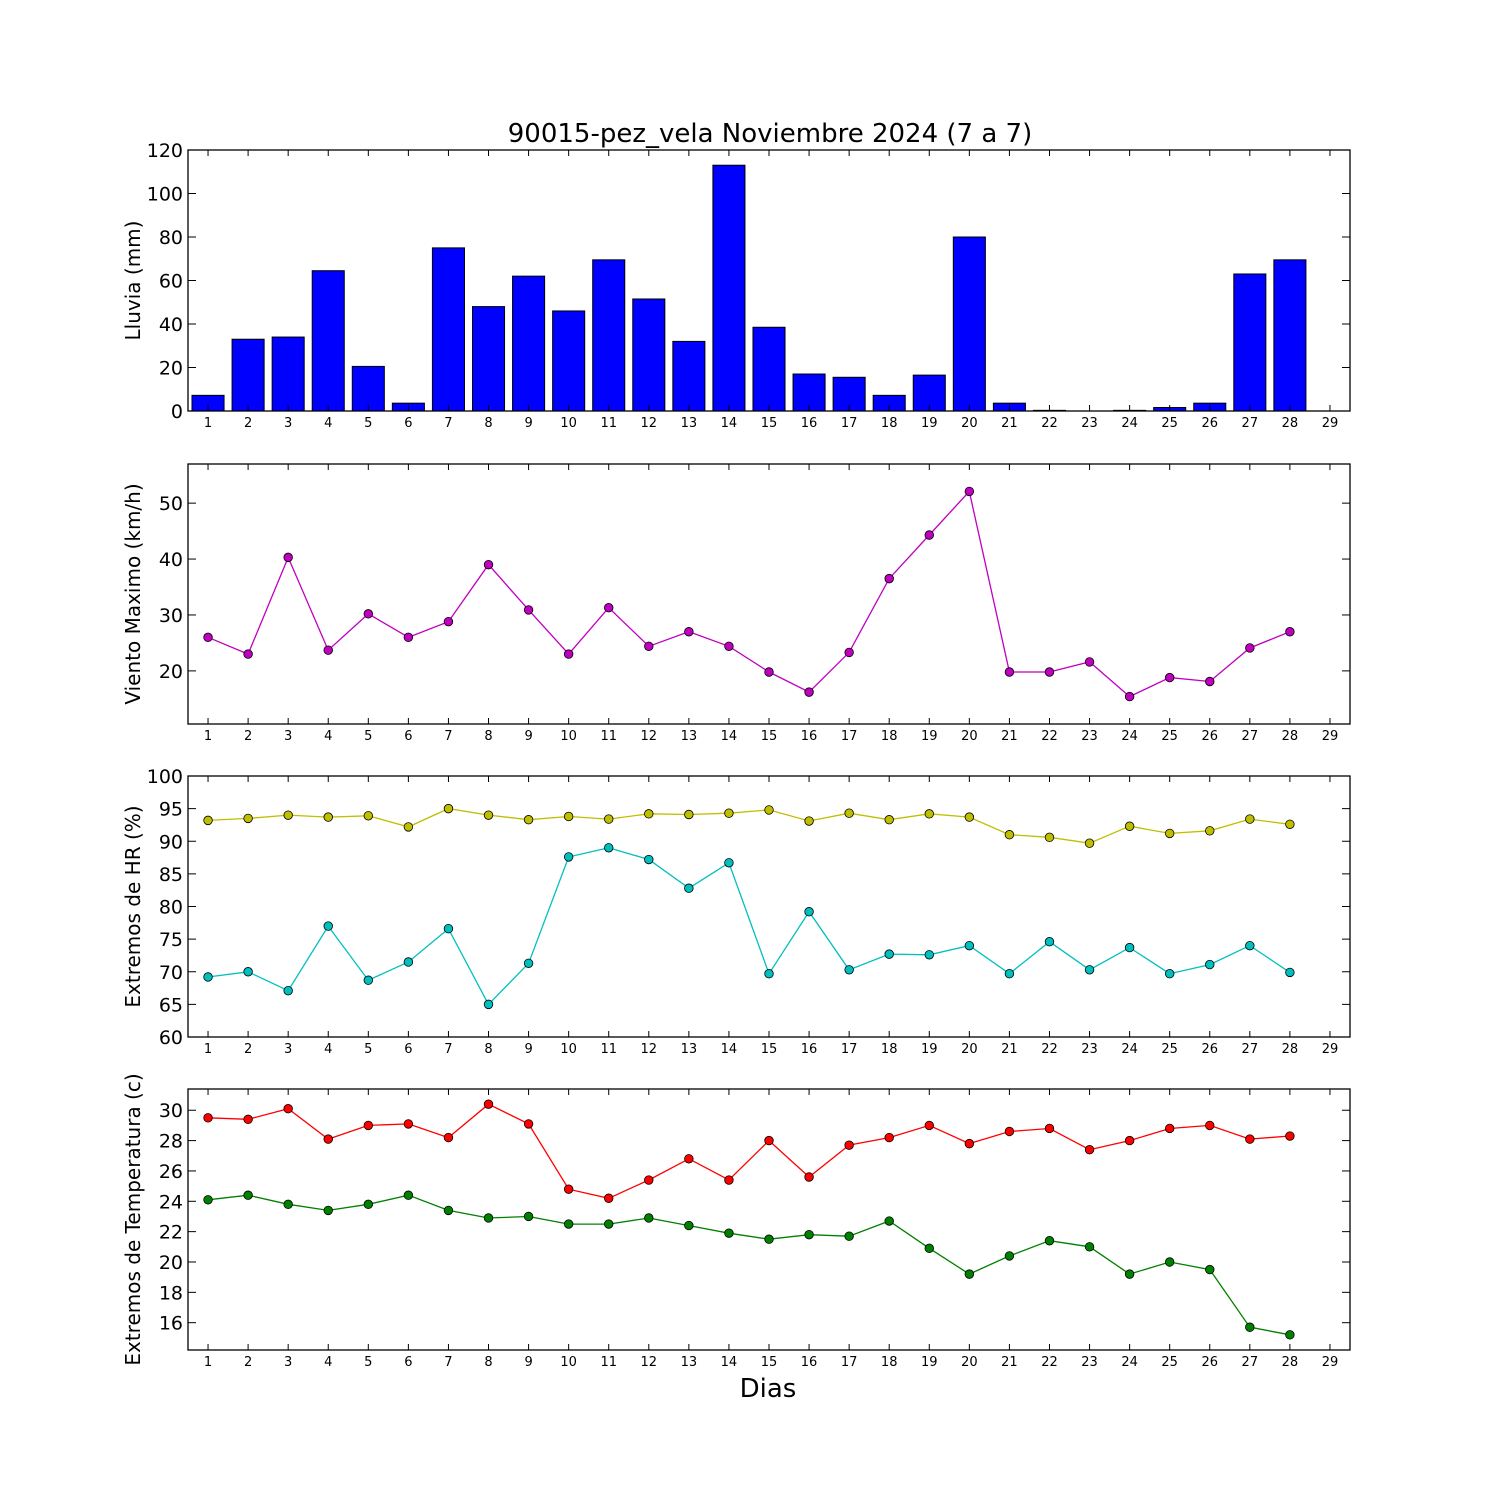 This screenshot has height=1500, width=1500. I want to click on y-tick-label: 65, so click(171, 1005).